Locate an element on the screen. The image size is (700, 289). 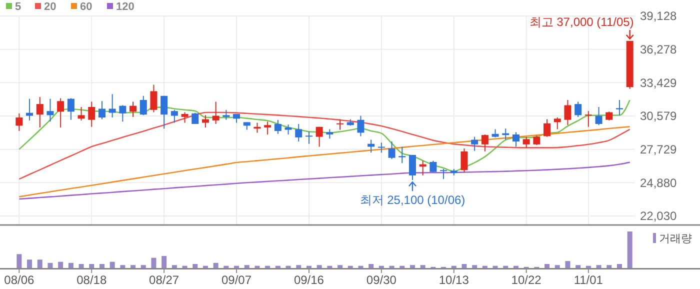
x-tick-label: 09/30 is located at coordinates (381, 280).